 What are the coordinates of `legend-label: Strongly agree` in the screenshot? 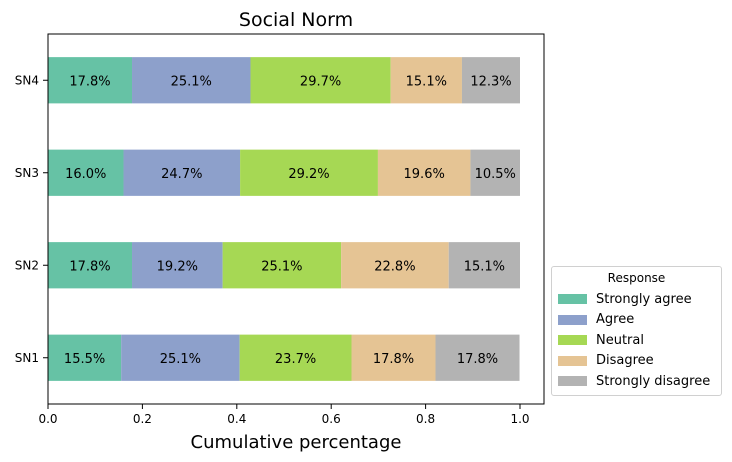 It's located at (644, 299).